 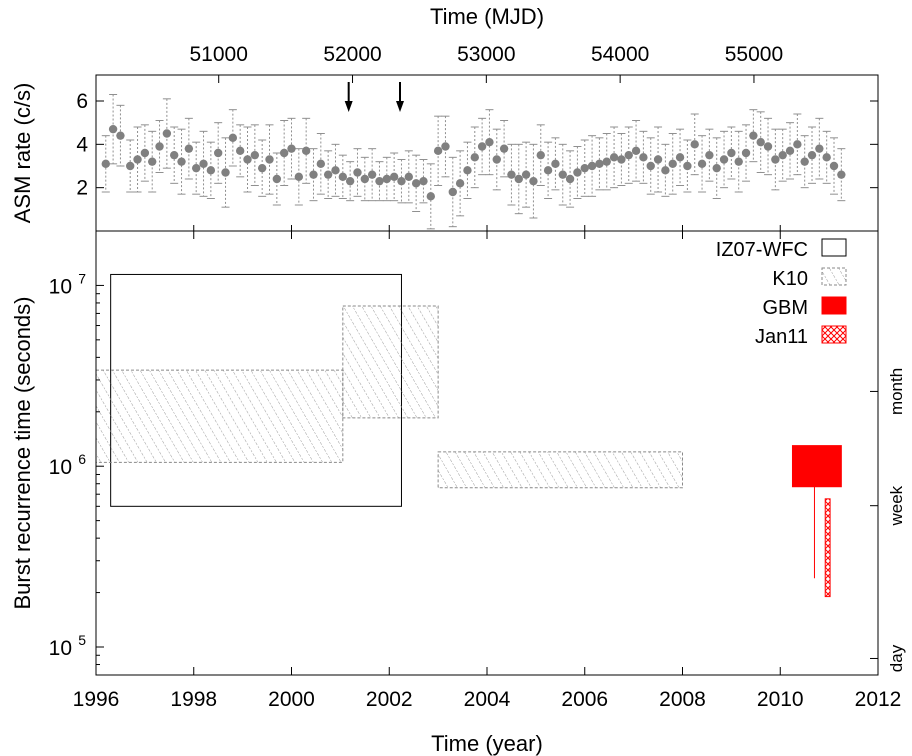 What do you see at coordinates (584, 699) in the screenshot?
I see `year-tick-label: 2006` at bounding box center [584, 699].